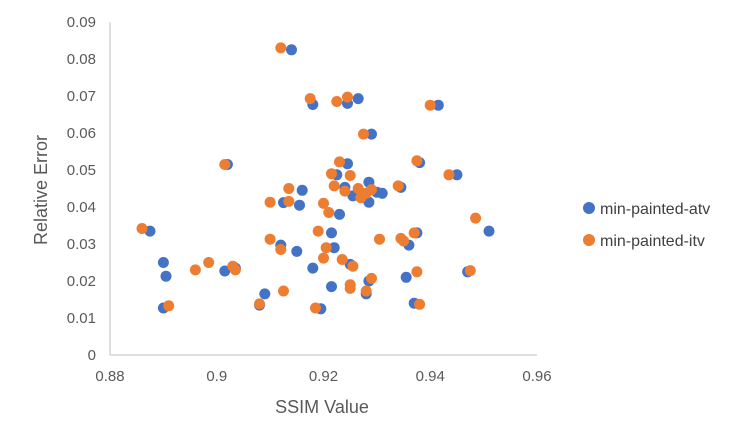 This screenshot has height=447, width=752. What do you see at coordinates (81, 59) in the screenshot?
I see `y-tick-label: 0.08` at bounding box center [81, 59].